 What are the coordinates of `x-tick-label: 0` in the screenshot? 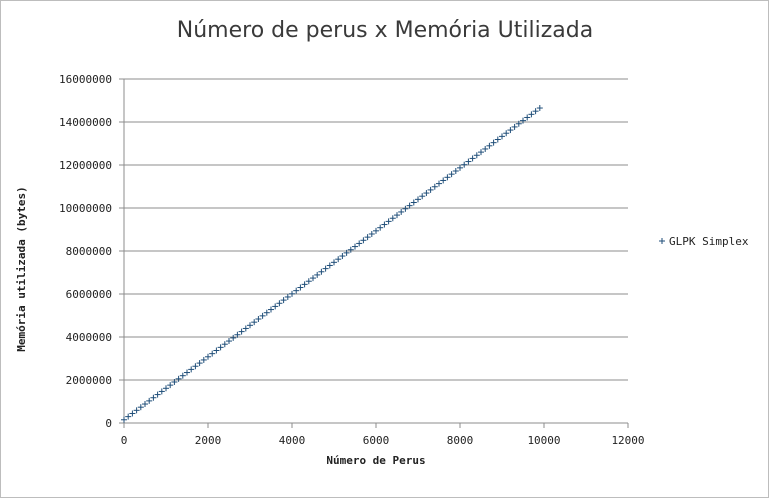 It's located at (124, 440).